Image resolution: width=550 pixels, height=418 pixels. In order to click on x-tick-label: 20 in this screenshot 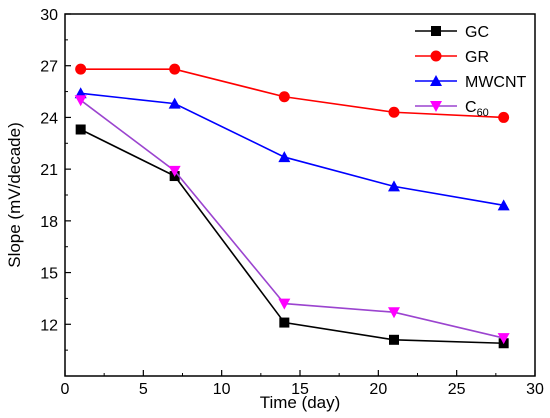, I will do `click(378, 389)`.